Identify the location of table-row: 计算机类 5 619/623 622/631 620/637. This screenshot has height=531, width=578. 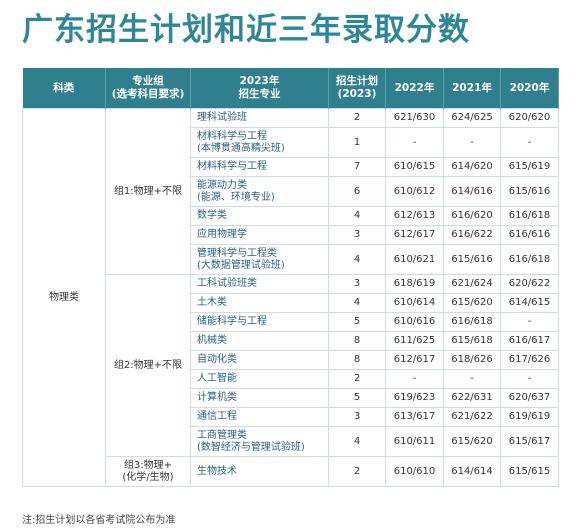
(291, 398).